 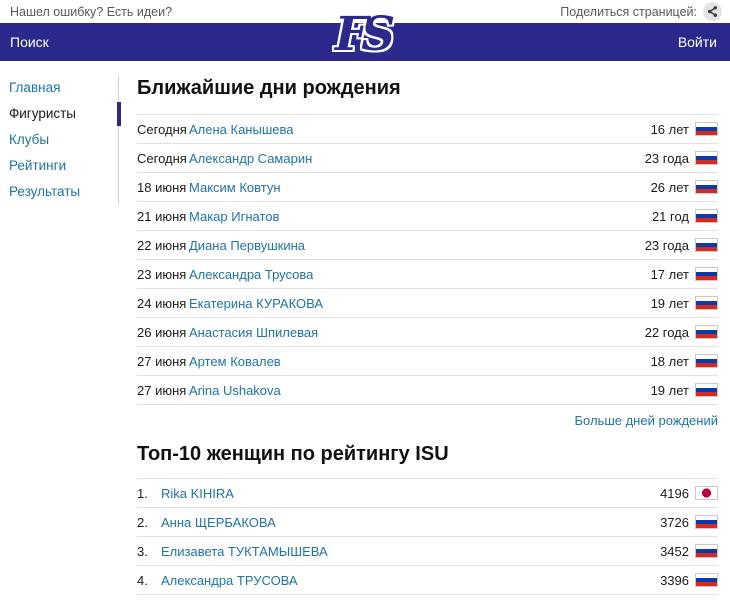 I want to click on rating-rank: 4., so click(x=142, y=580).